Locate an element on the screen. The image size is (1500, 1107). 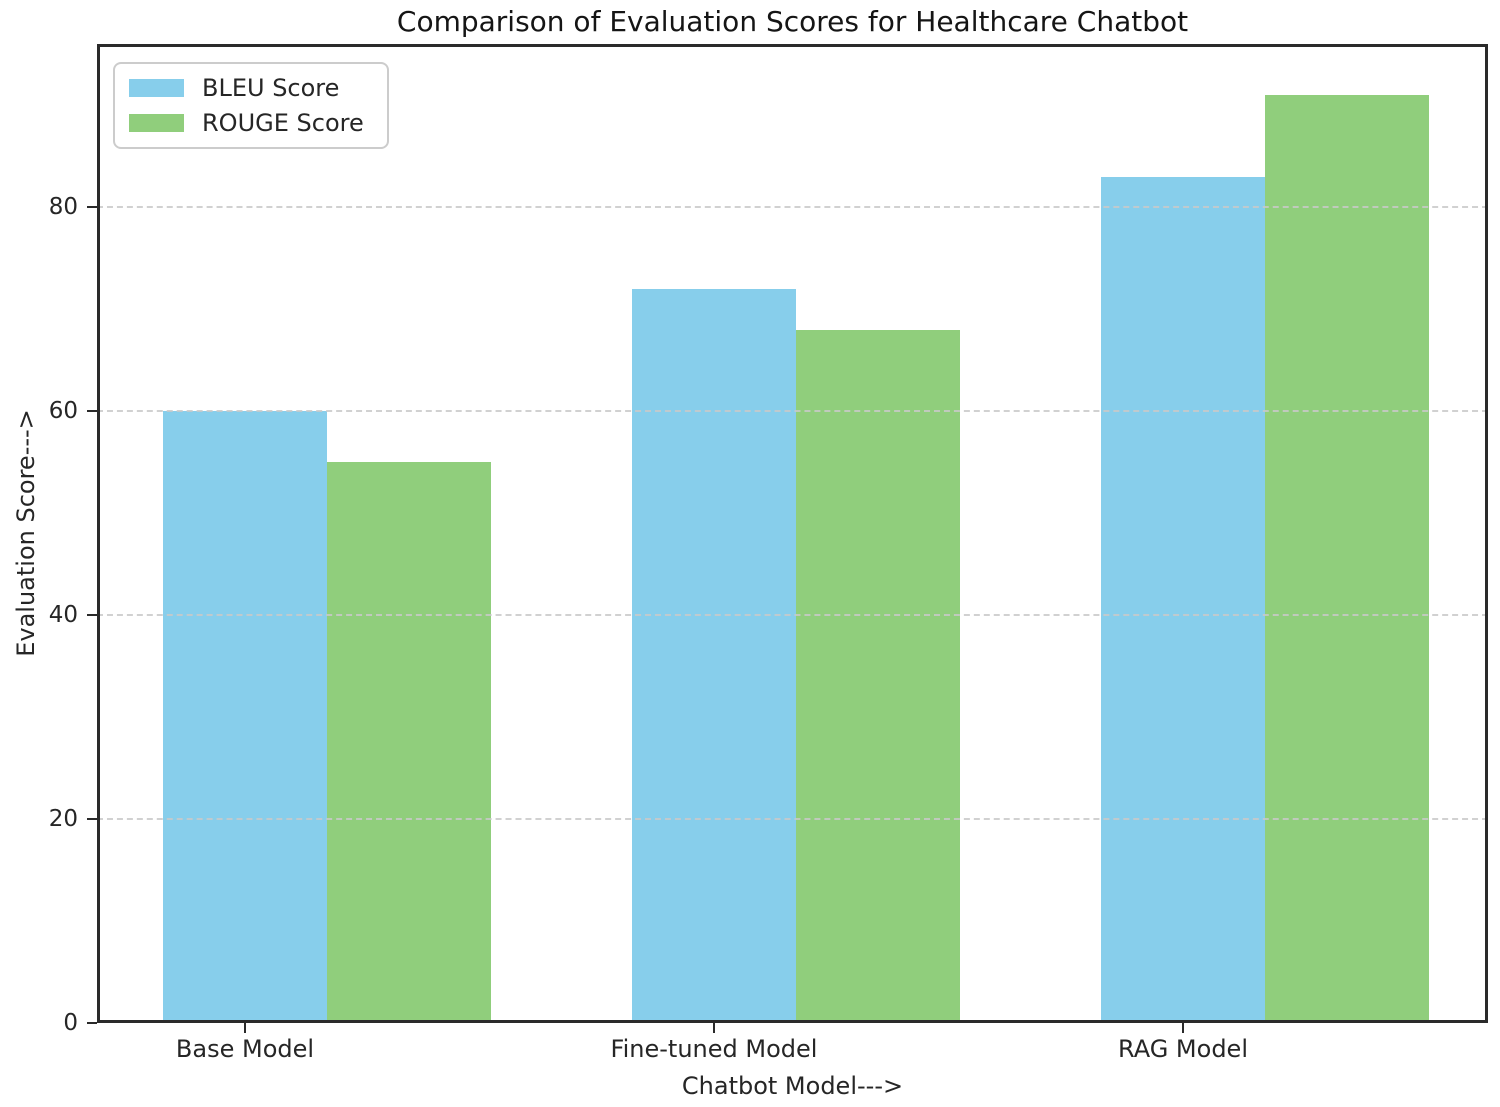
bar-base-model-bleu is located at coordinates (245, 717).